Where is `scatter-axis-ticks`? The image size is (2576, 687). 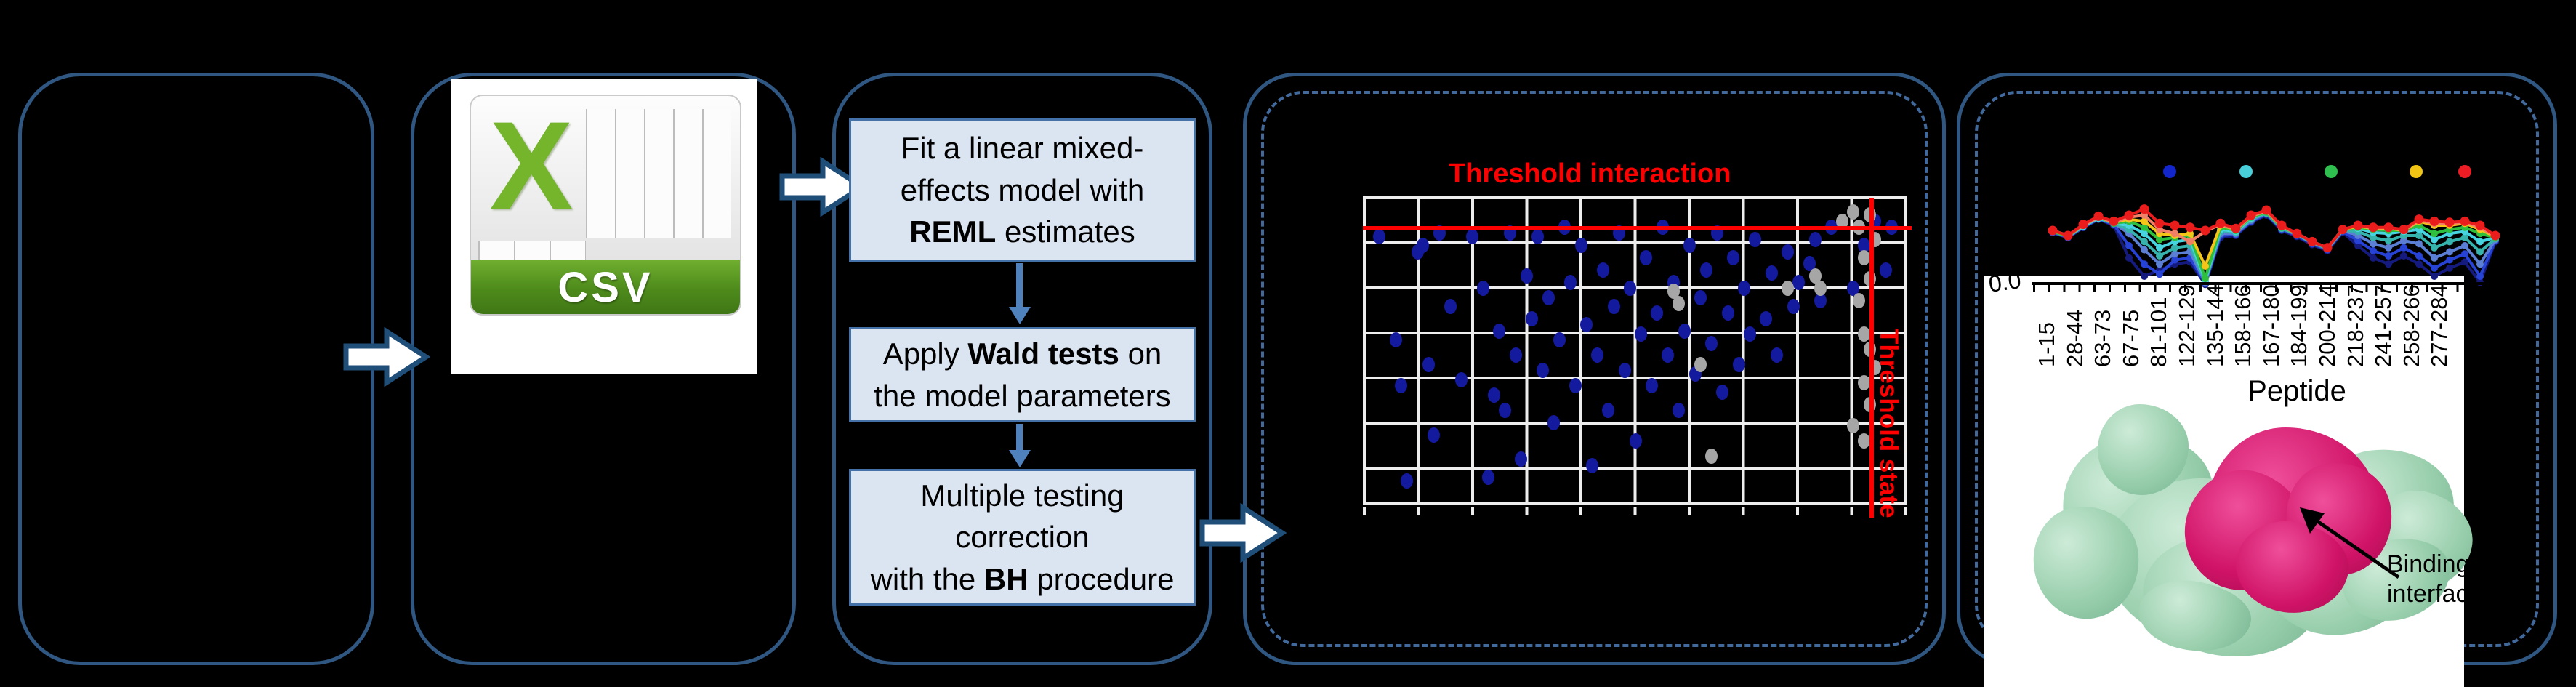
scatter-axis-ticks is located at coordinates (1635, 511).